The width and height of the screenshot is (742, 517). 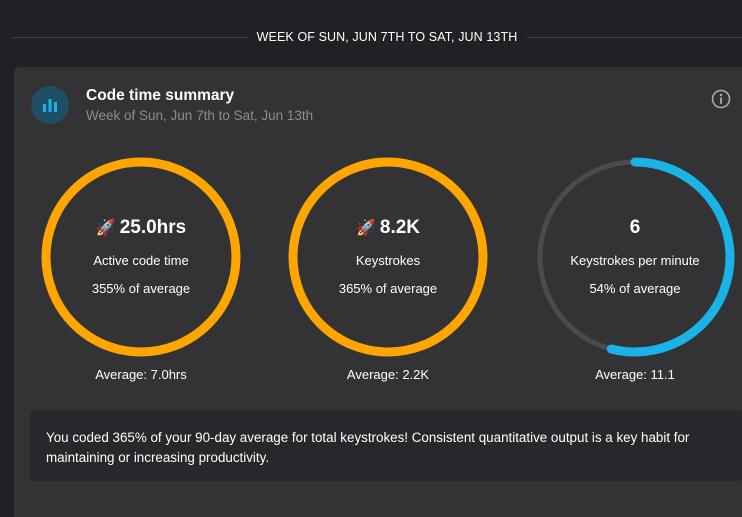 I want to click on card-title: Code time summary, so click(x=160, y=95).